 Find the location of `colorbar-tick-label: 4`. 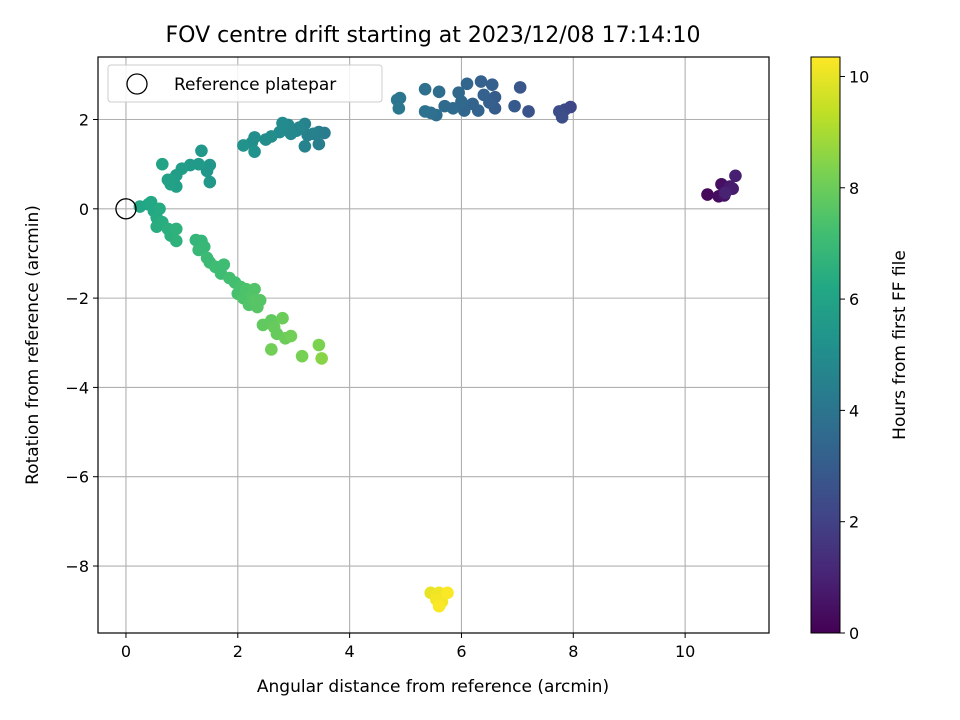

colorbar-tick-label: 4 is located at coordinates (854, 410).